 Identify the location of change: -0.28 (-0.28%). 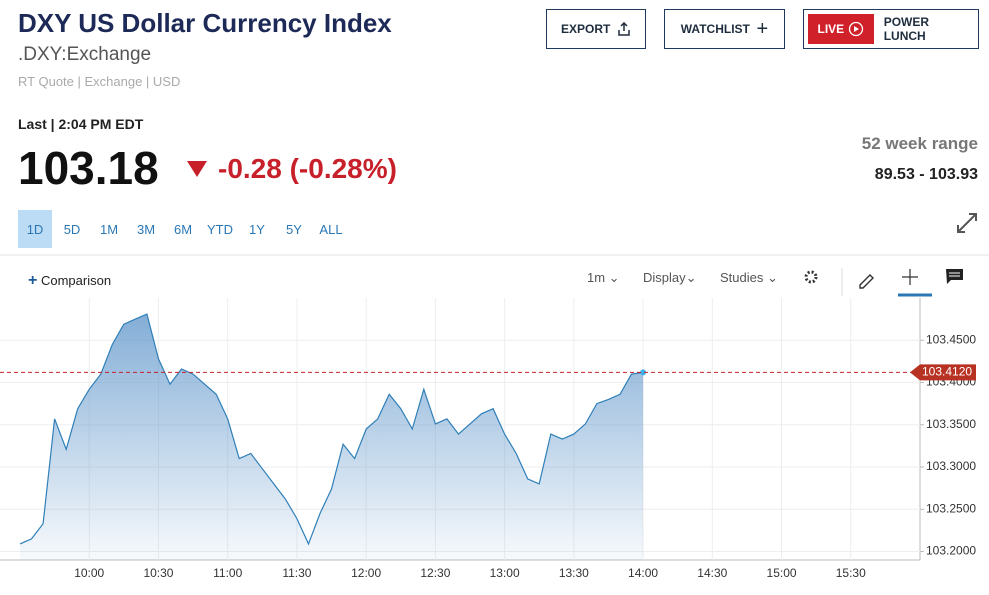
(307, 168).